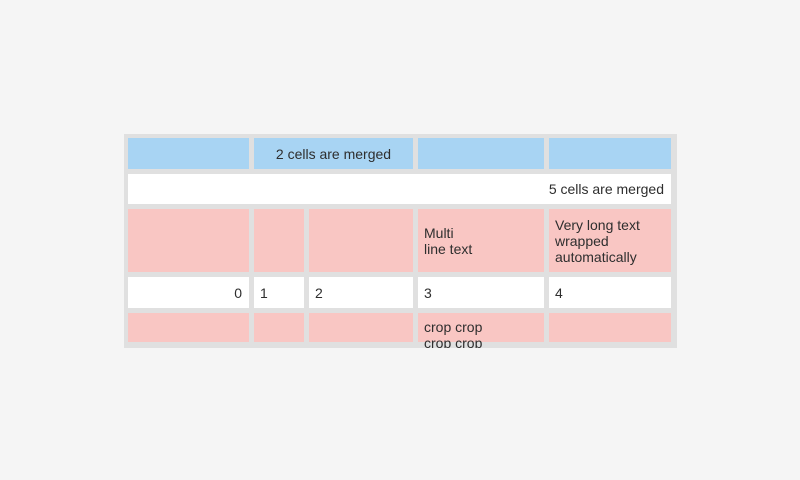 The image size is (800, 480). What do you see at coordinates (481, 153) in the screenshot?
I see `cell-r1c4` at bounding box center [481, 153].